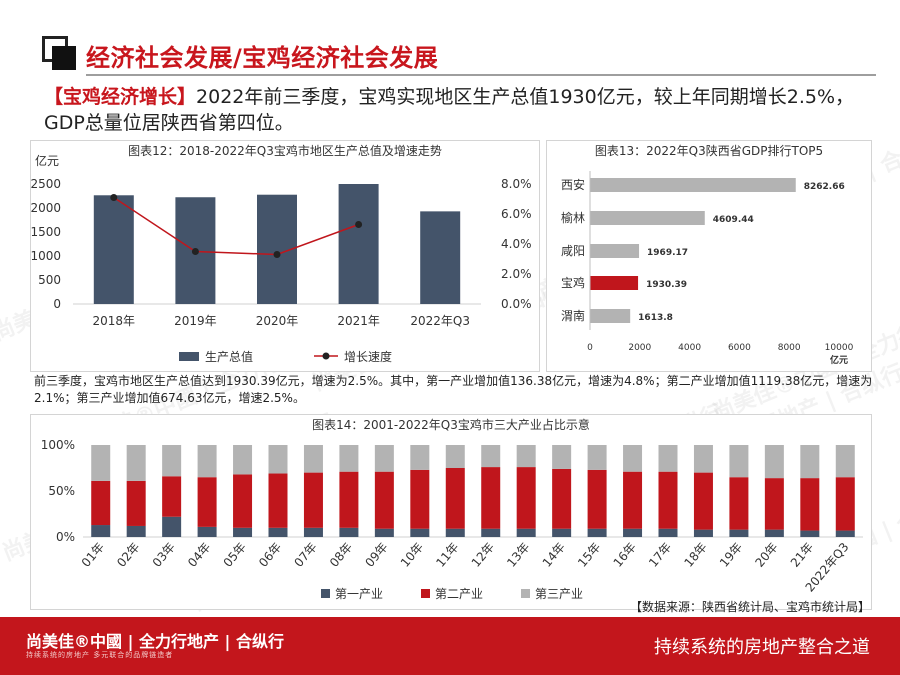 Image resolution: width=900 pixels, height=675 pixels. What do you see at coordinates (368, 356) in the screenshot?
I see `chart-12-legend-label: 增长速度` at bounding box center [368, 356].